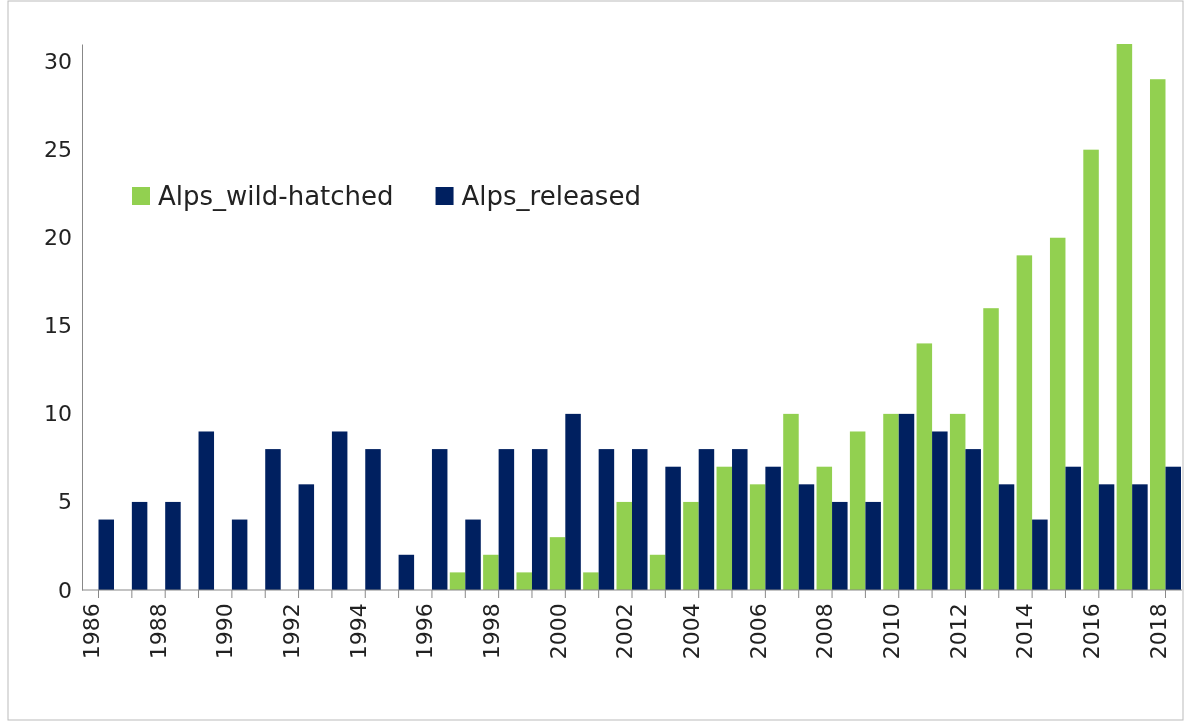  I want to click on legend-label: Alps_wild-hatched, so click(276, 196).